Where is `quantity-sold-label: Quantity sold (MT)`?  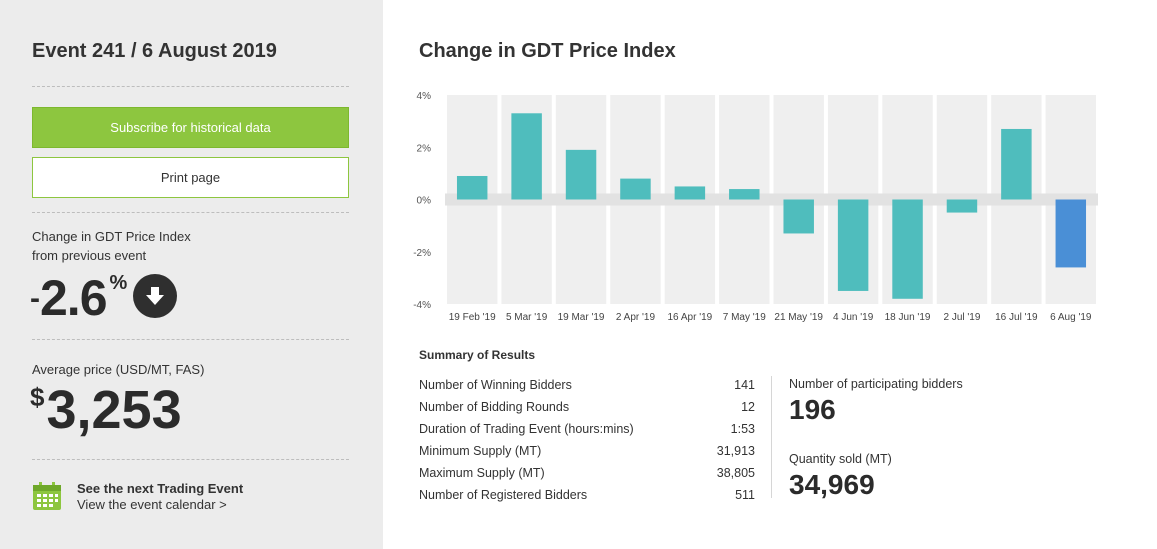
quantity-sold-label: Quantity sold (MT) is located at coordinates (840, 459).